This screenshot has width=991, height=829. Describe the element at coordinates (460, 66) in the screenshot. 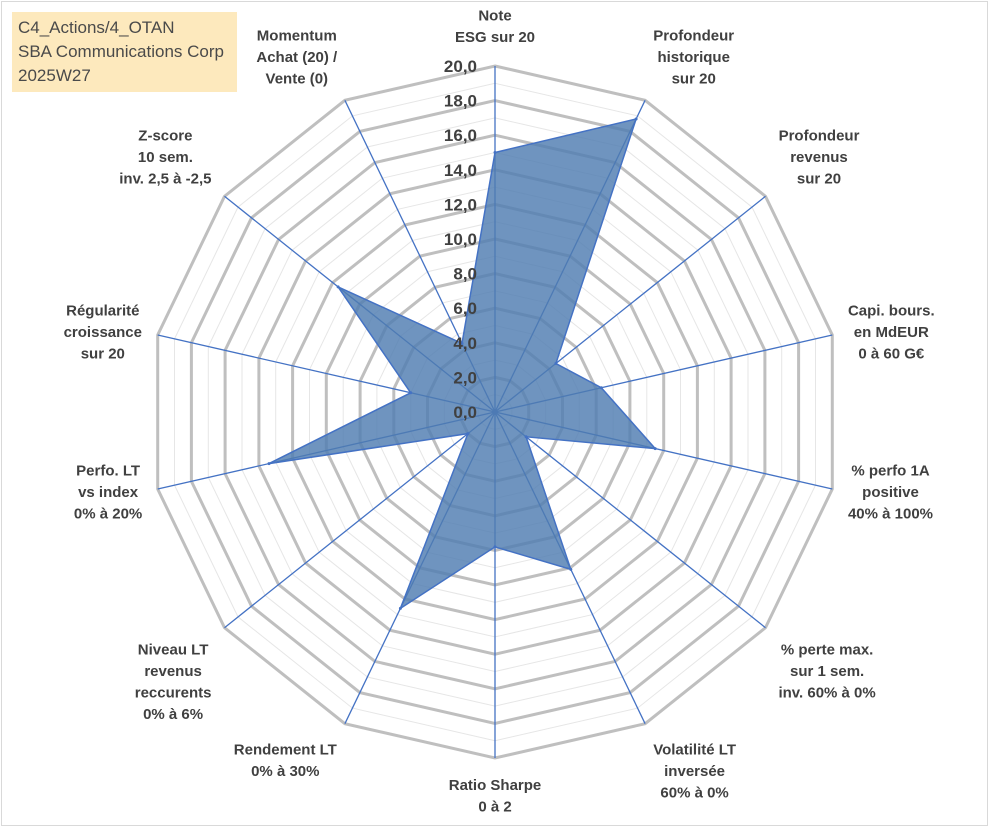

I see `tick-label: 20,0` at that location.